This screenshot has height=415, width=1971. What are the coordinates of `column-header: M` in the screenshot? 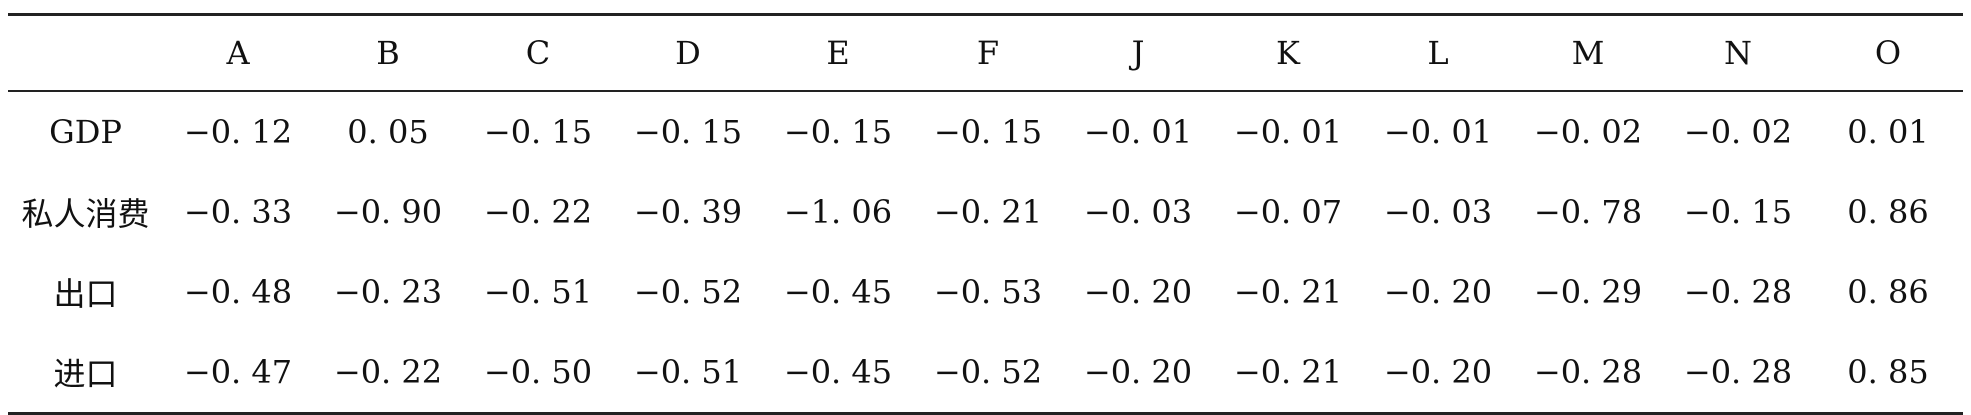 It's located at (1588, 53).